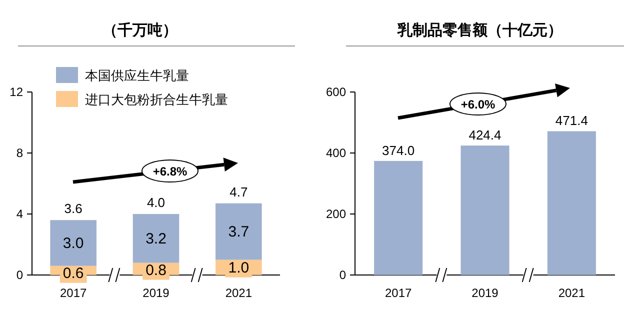 The height and width of the screenshot is (309, 641). Describe the element at coordinates (479, 30) in the screenshot. I see `chart-title: 乳制品零售额（十亿元）` at that location.